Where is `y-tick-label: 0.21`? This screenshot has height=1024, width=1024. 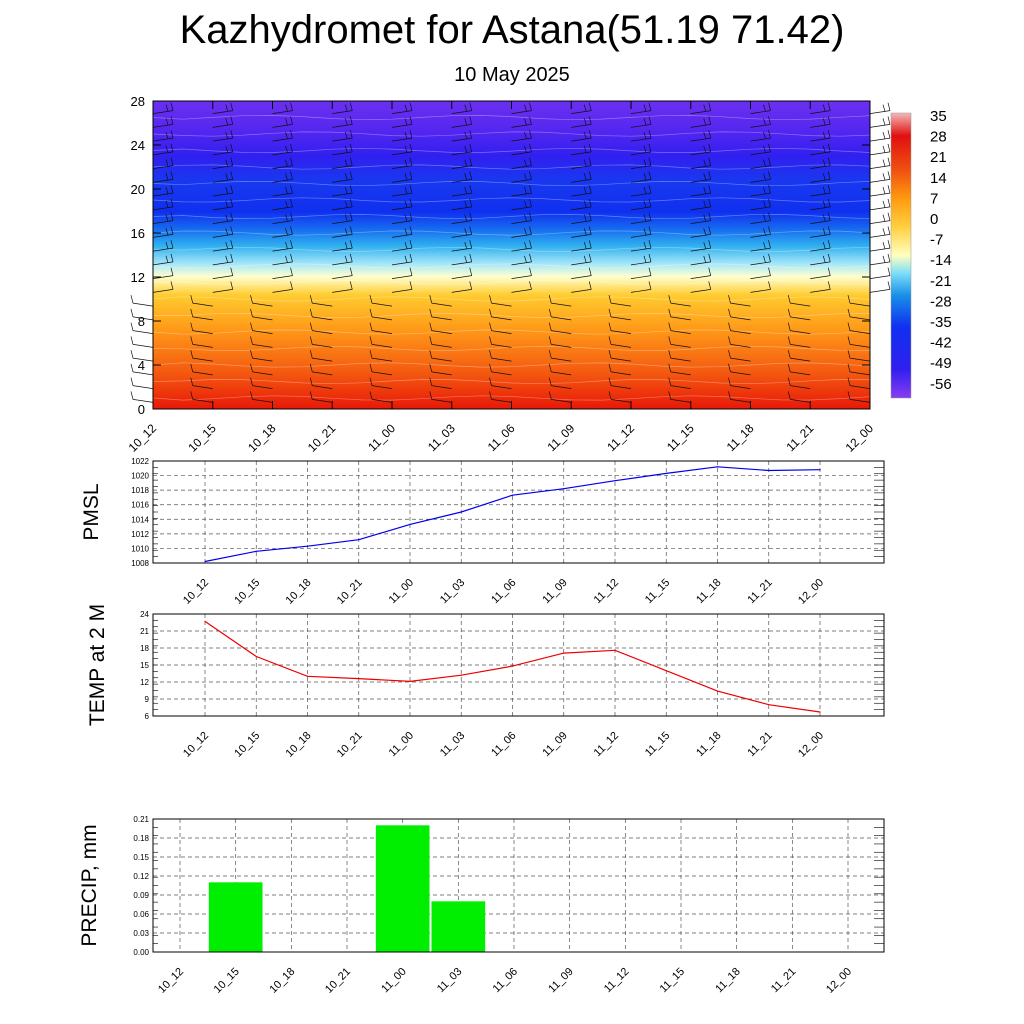 y-tick-label: 0.21 is located at coordinates (141, 819).